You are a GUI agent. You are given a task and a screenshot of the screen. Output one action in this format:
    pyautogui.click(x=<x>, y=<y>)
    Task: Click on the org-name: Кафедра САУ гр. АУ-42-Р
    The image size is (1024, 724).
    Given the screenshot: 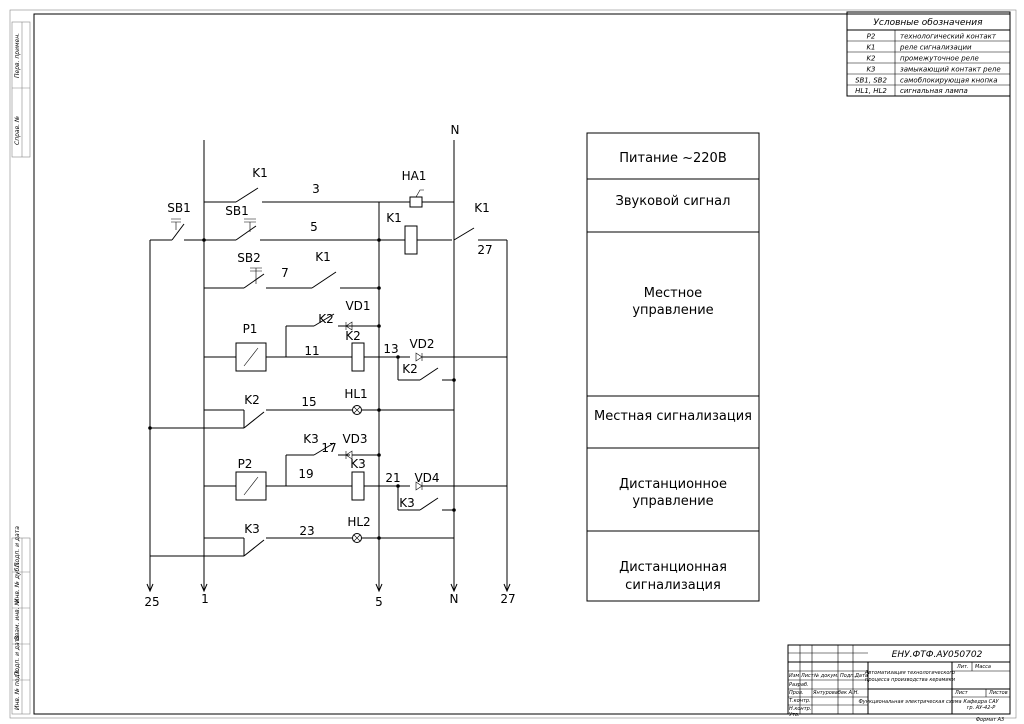 What is the action you would take?
    pyautogui.click(x=981, y=705)
    